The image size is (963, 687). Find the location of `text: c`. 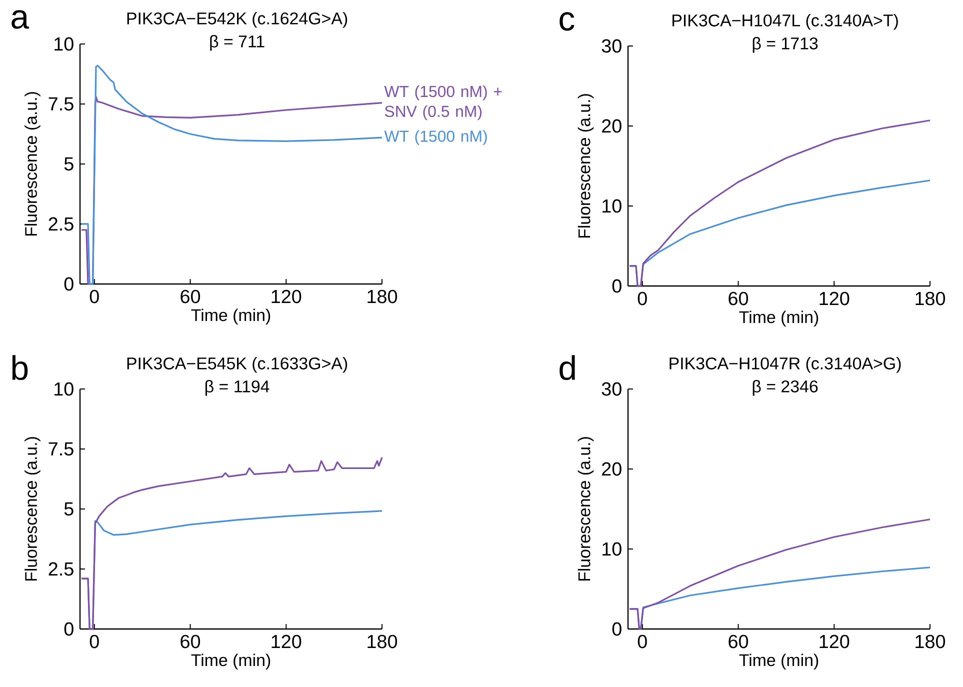

text: c is located at coordinates (567, 21).